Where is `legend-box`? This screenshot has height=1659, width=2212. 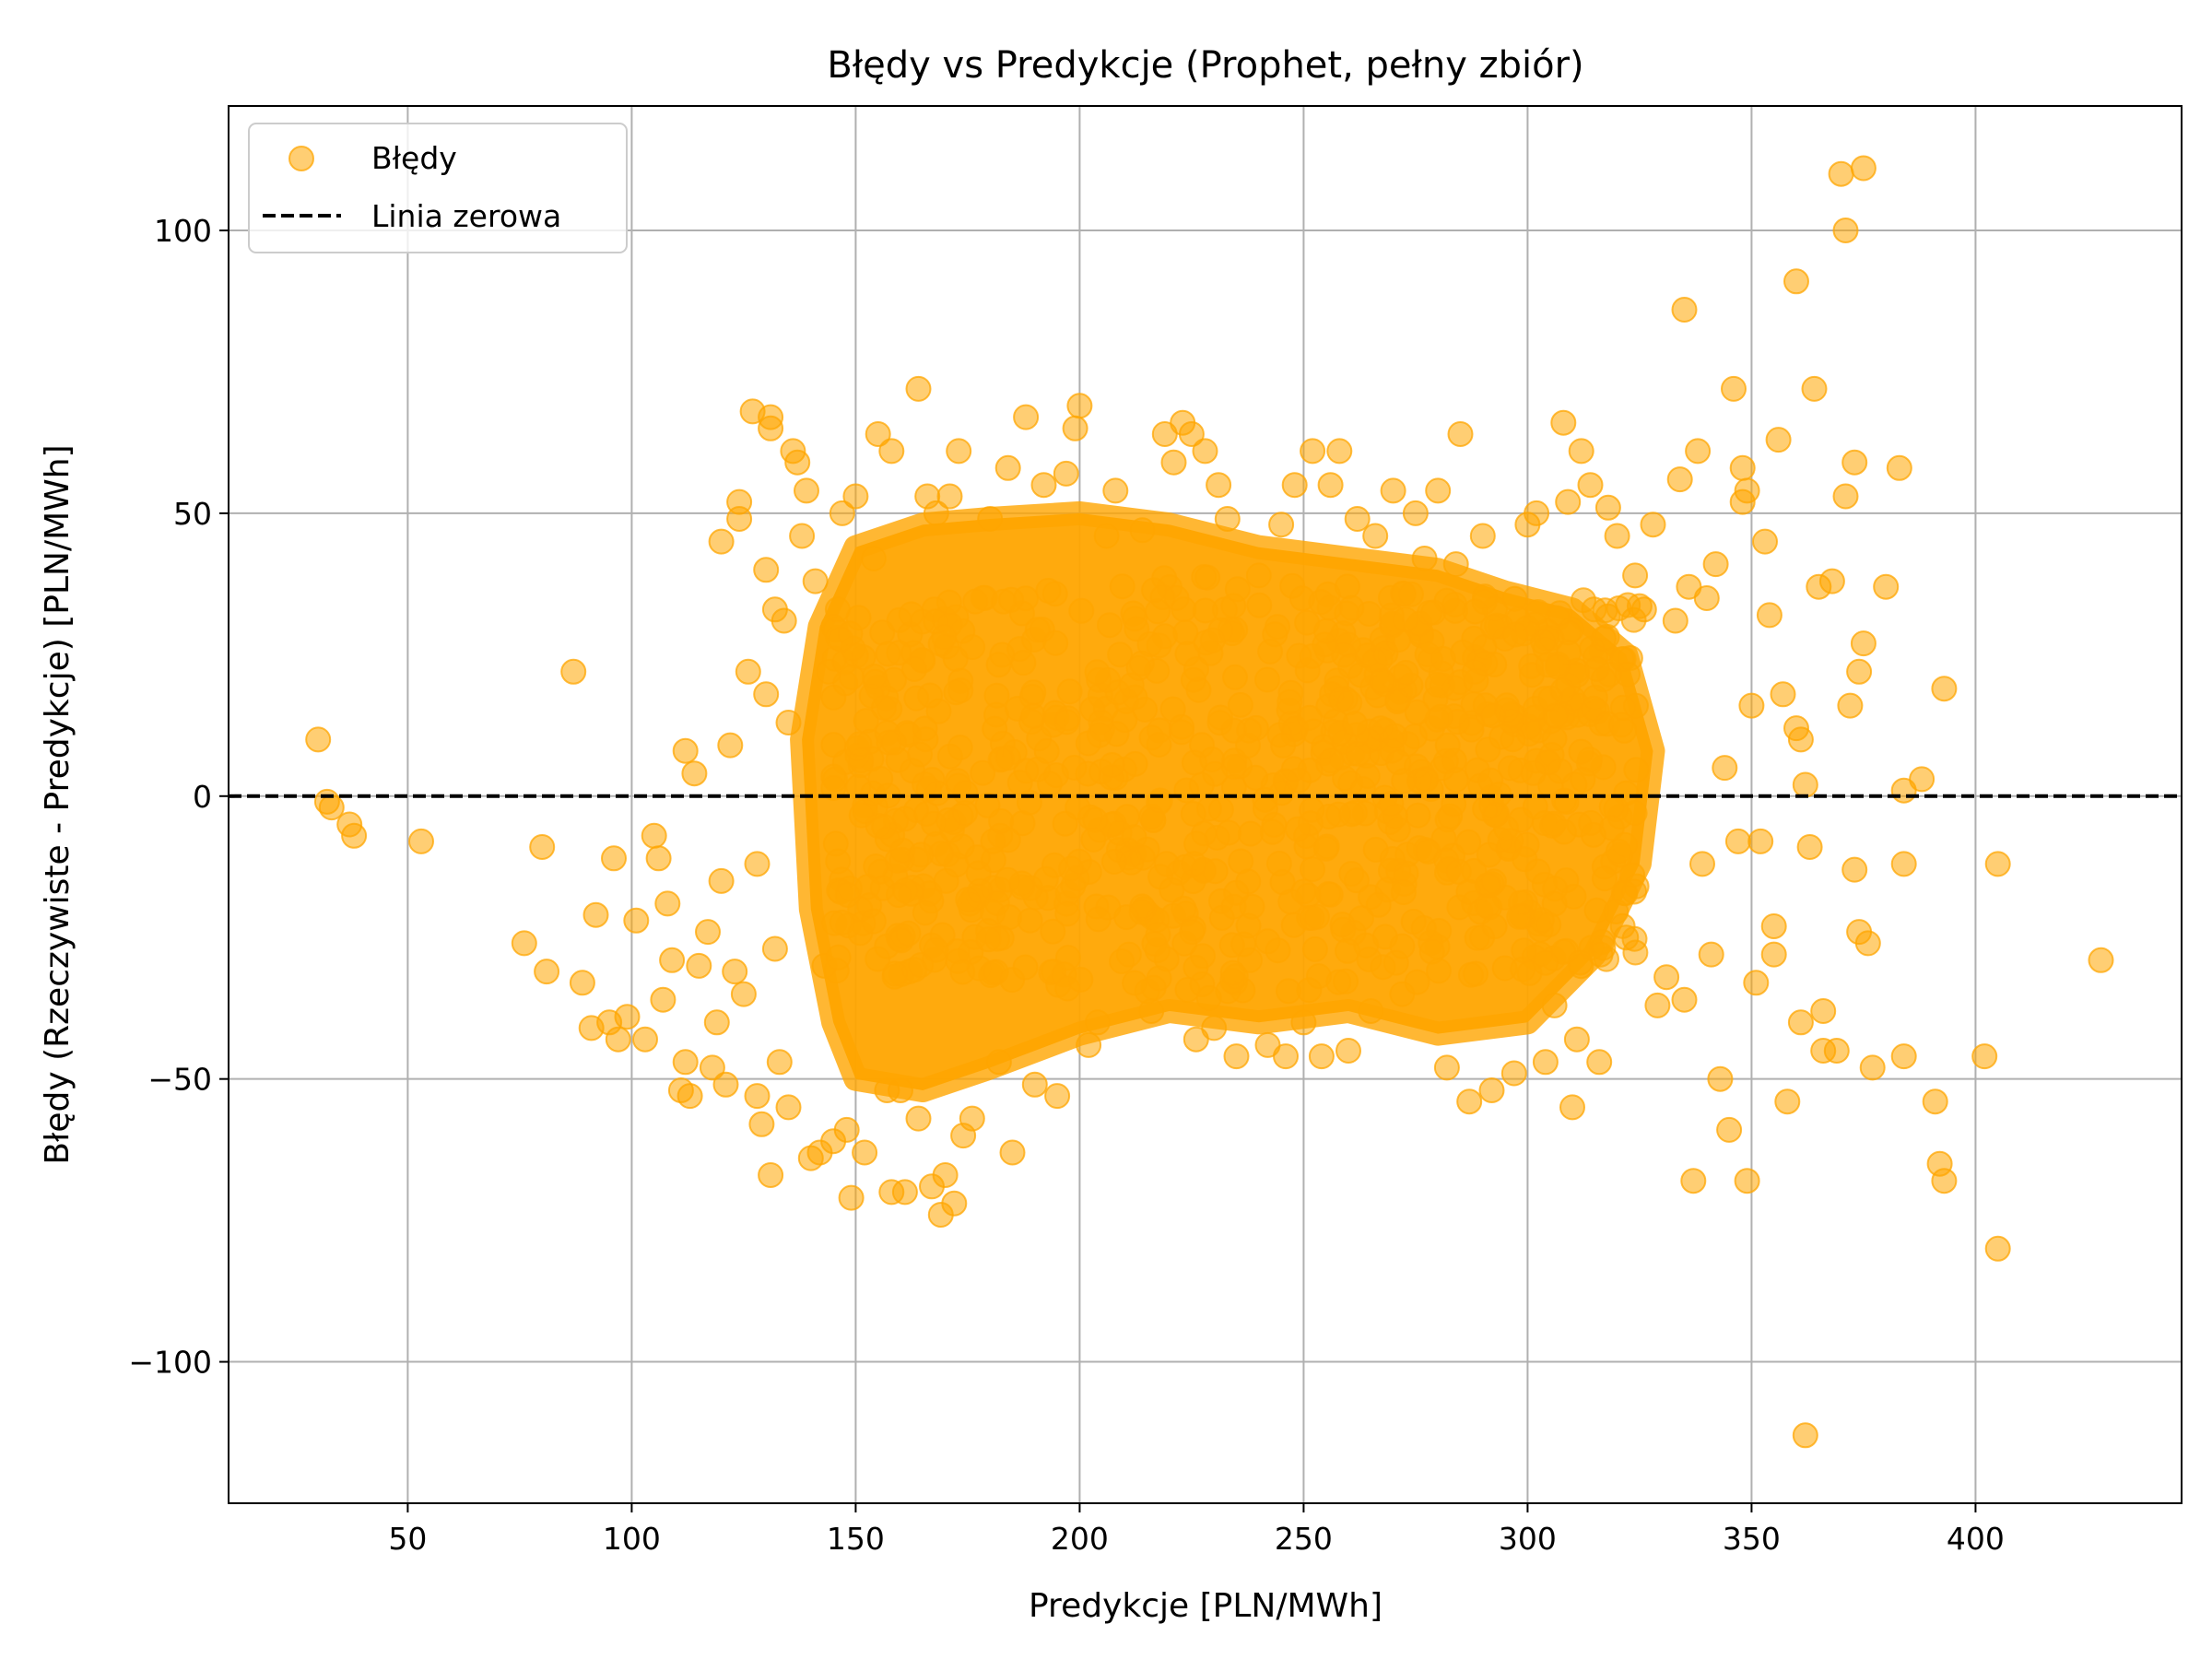
legend-box is located at coordinates (438, 188).